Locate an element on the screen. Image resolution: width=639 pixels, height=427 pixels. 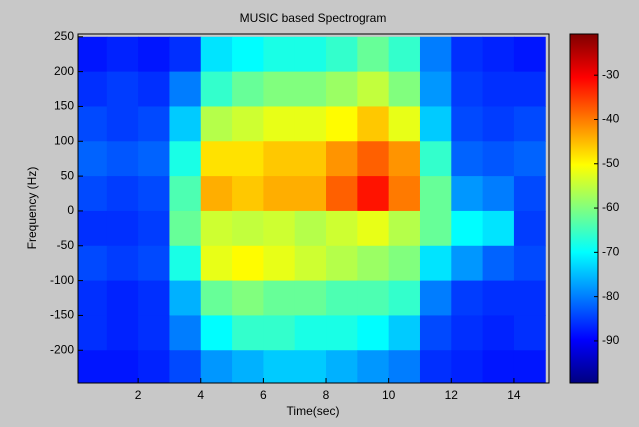
y-tick-label: -150 is located at coordinates (62, 315).